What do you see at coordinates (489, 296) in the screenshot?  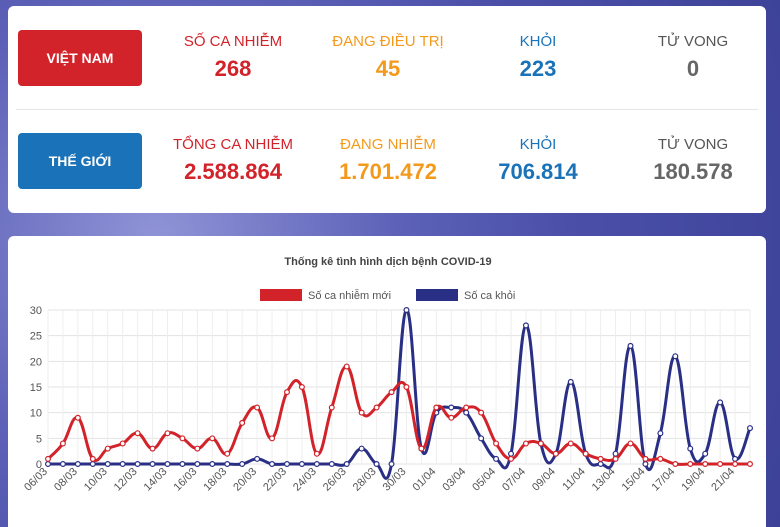 I see `legend-label-recovered: Số ca khỏi` at bounding box center [489, 296].